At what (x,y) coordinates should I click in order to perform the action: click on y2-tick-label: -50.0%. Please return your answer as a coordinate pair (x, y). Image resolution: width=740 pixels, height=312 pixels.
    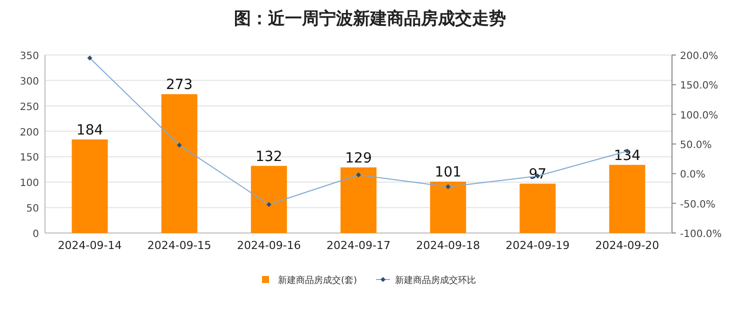
    Looking at the image, I should click on (698, 204).